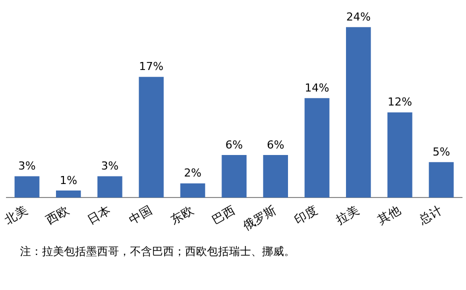 Image resolution: width=466 pixels, height=290 pixels. What do you see at coordinates (400, 102) in the screenshot?
I see `data-label: 12%` at bounding box center [400, 102].